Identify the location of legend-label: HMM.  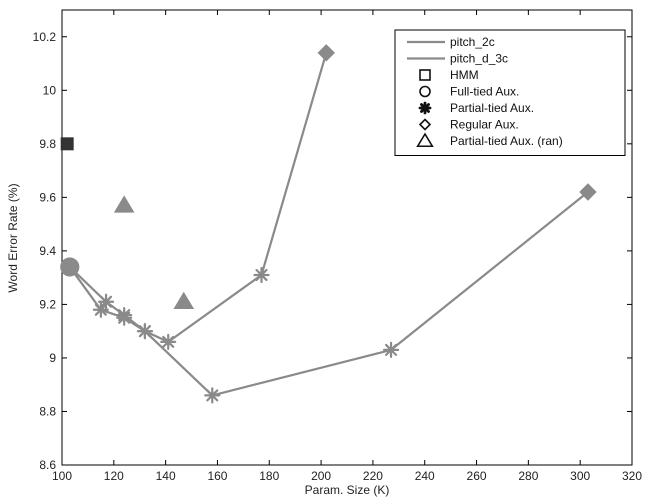
(464, 75).